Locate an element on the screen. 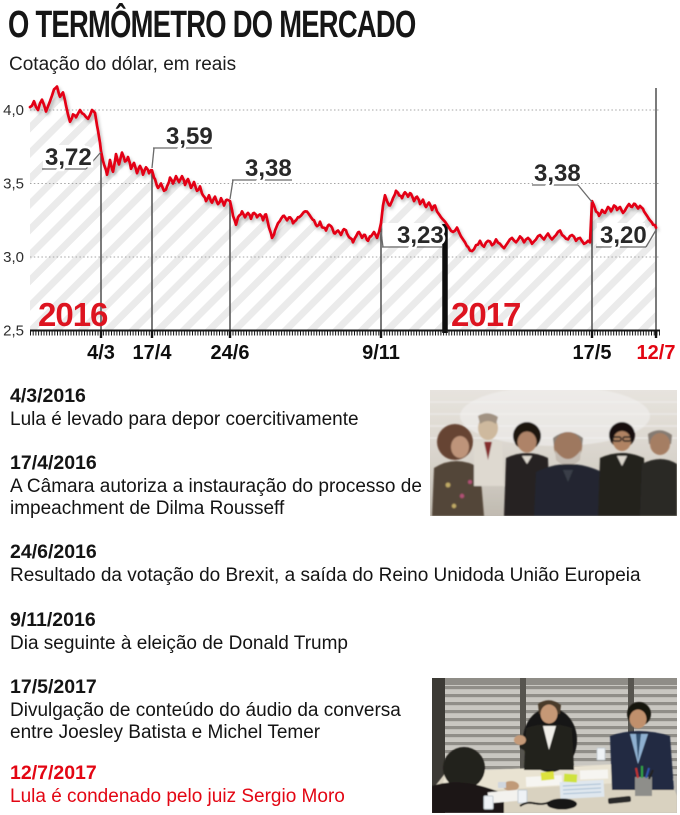  svg-text: 3,5 is located at coordinates (13, 184).